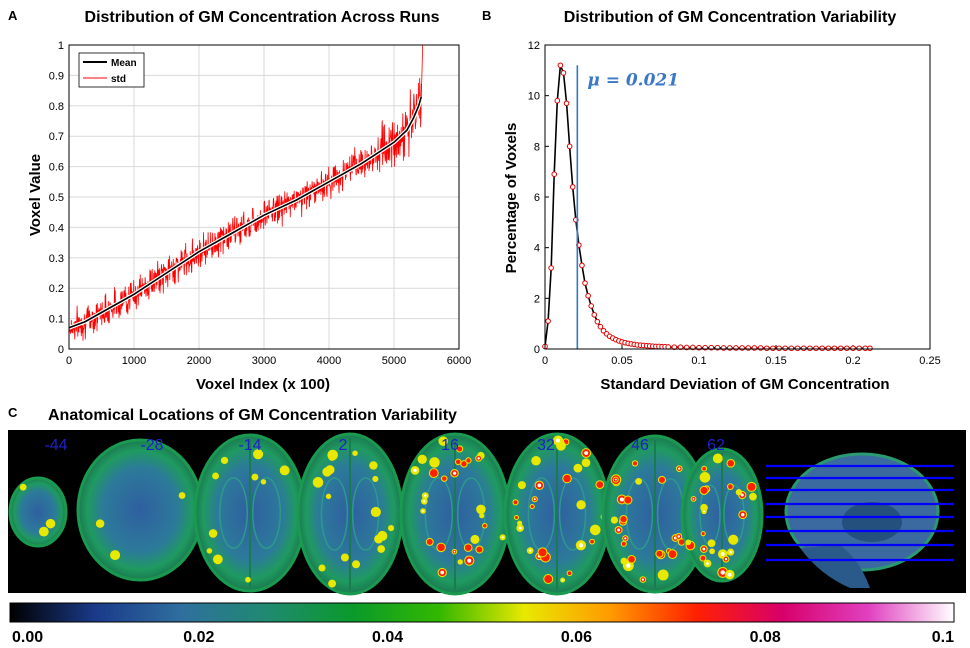 The image size is (970, 648). I want to click on x-tick-label: 3000, so click(264, 361).